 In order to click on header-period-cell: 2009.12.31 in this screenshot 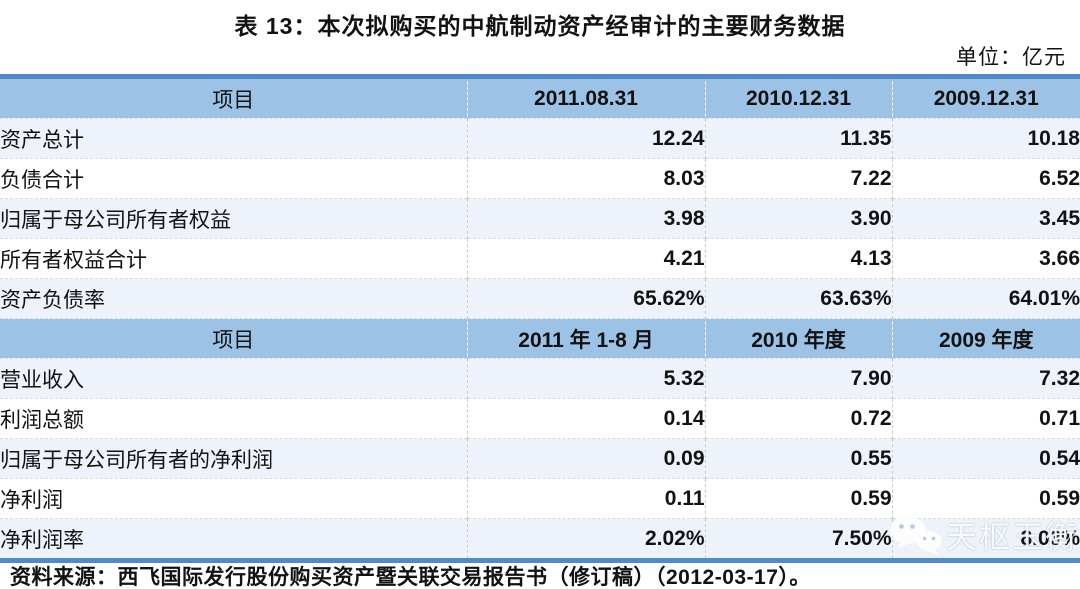, I will do `click(985, 97)`.